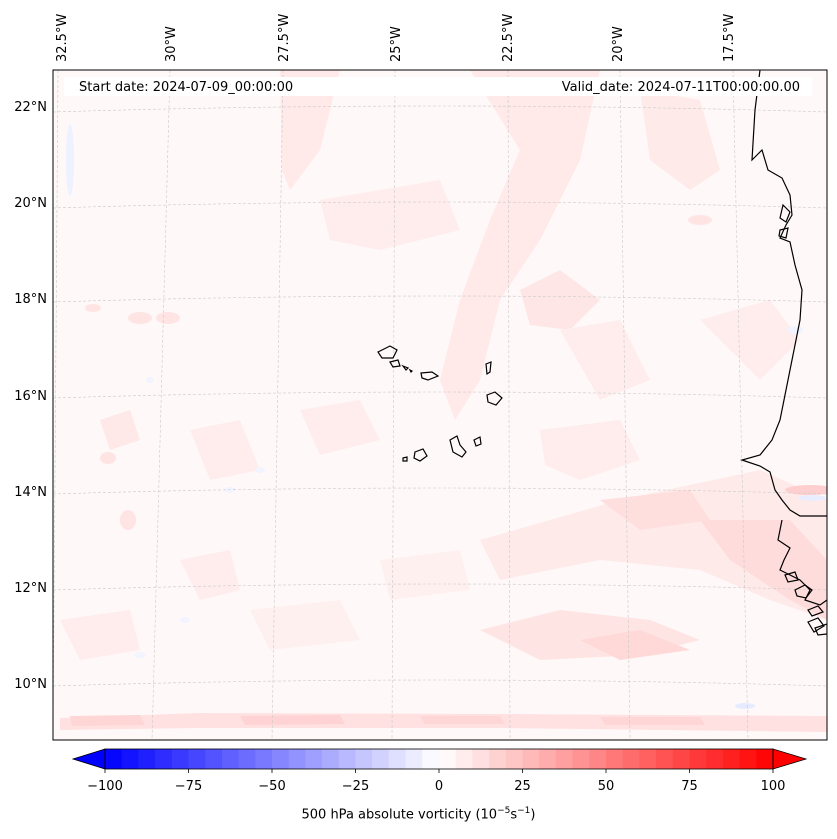  Describe the element at coordinates (171, 44) in the screenshot. I see `lon-tick-label: 30°W` at that location.